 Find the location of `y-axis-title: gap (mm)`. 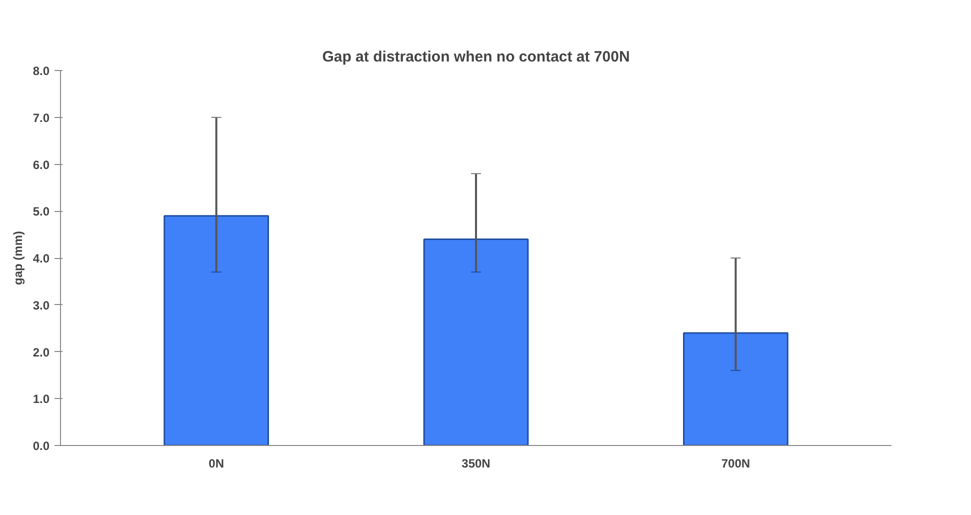

y-axis-title: gap (mm) is located at coordinates (17, 257).